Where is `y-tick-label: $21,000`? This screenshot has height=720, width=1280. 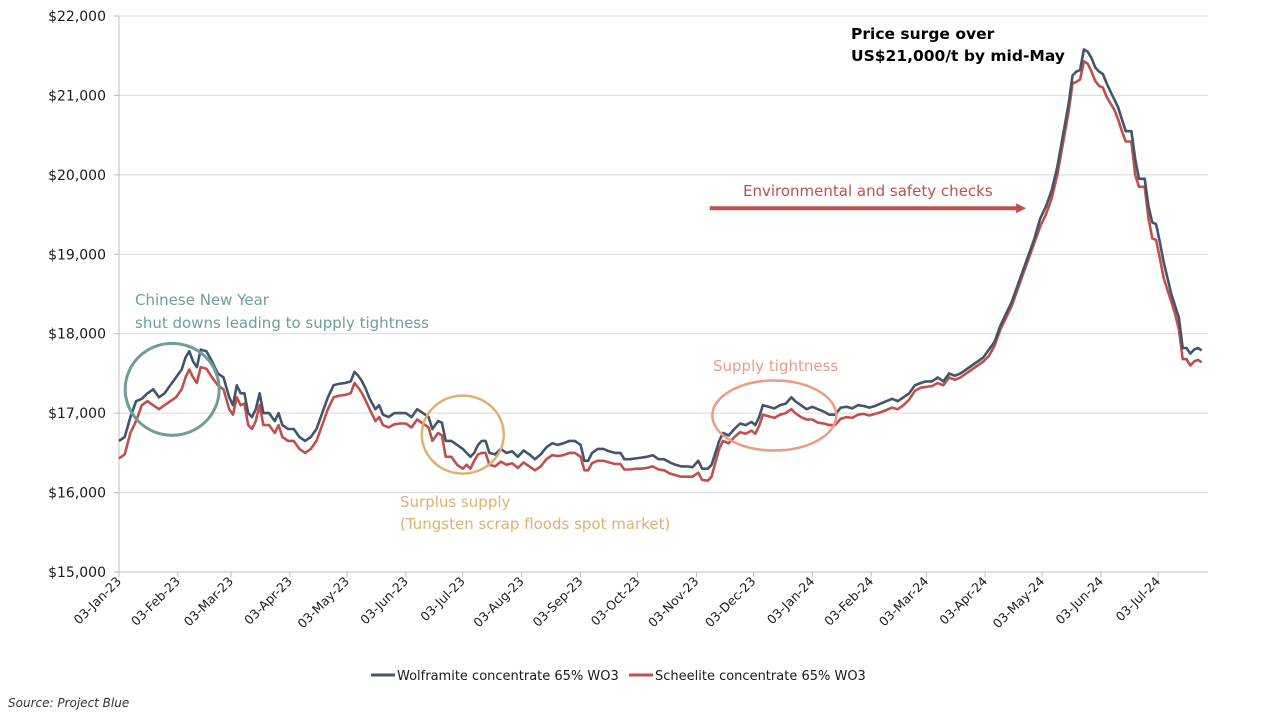
y-tick-label: $21,000 is located at coordinates (77, 96).